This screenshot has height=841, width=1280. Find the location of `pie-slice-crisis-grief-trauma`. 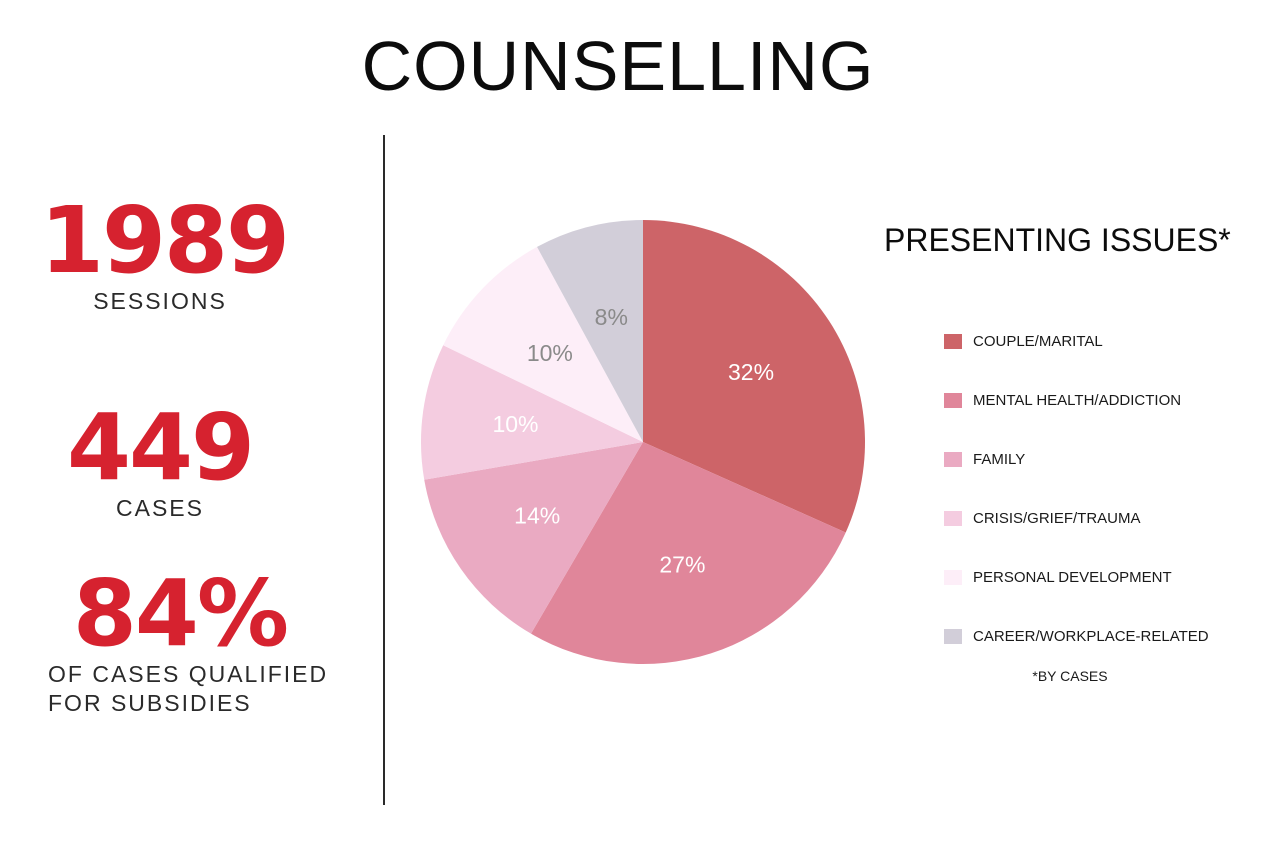

pie-slice-crisis-grief-trauma is located at coordinates (532, 412).